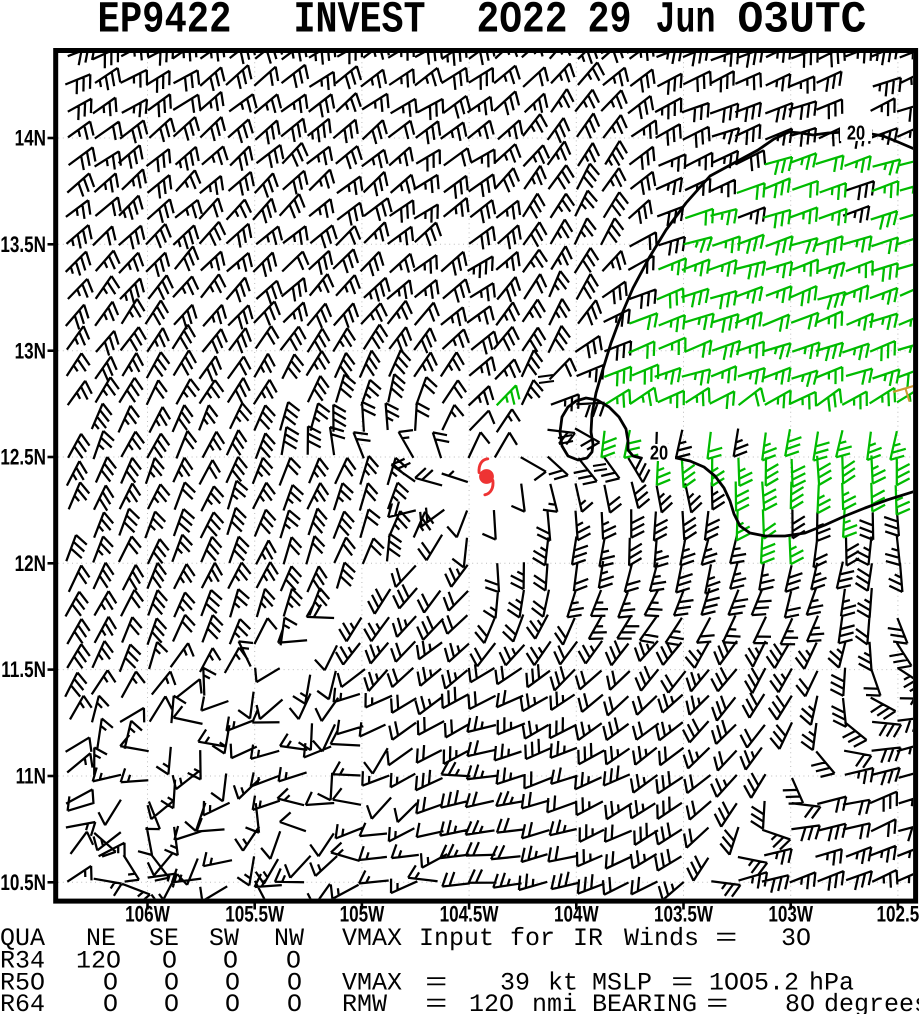 The height and width of the screenshot is (1014, 919). What do you see at coordinates (576, 913) in the screenshot?
I see `svg-text: 104W` at bounding box center [576, 913].